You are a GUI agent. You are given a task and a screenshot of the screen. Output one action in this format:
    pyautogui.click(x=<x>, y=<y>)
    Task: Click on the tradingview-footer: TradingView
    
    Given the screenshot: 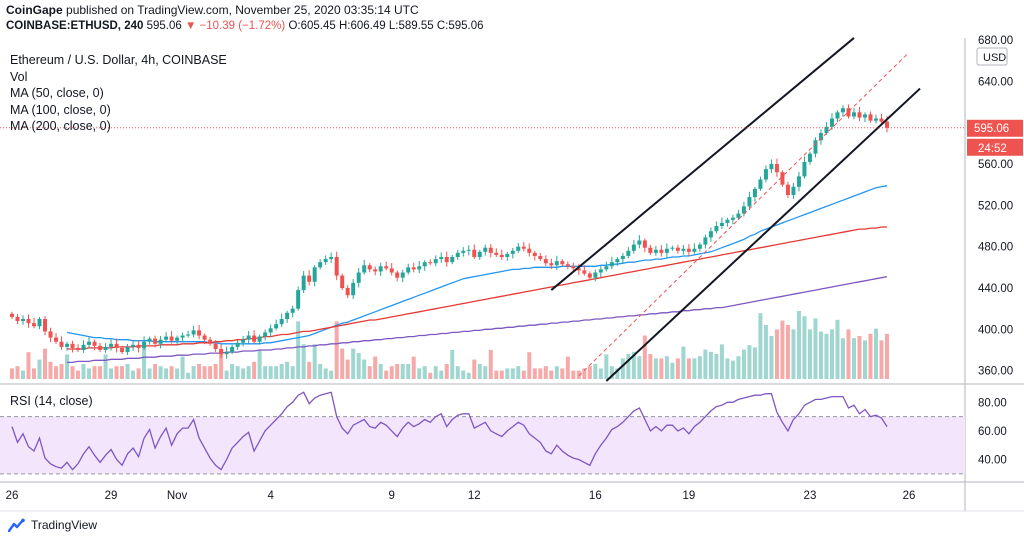 What is the action you would take?
    pyautogui.click(x=52, y=525)
    